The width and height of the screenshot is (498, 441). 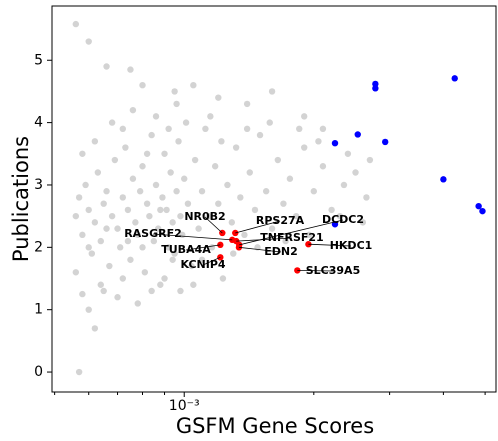 I want to click on annotation-label: KCNIP4, so click(x=202, y=264).